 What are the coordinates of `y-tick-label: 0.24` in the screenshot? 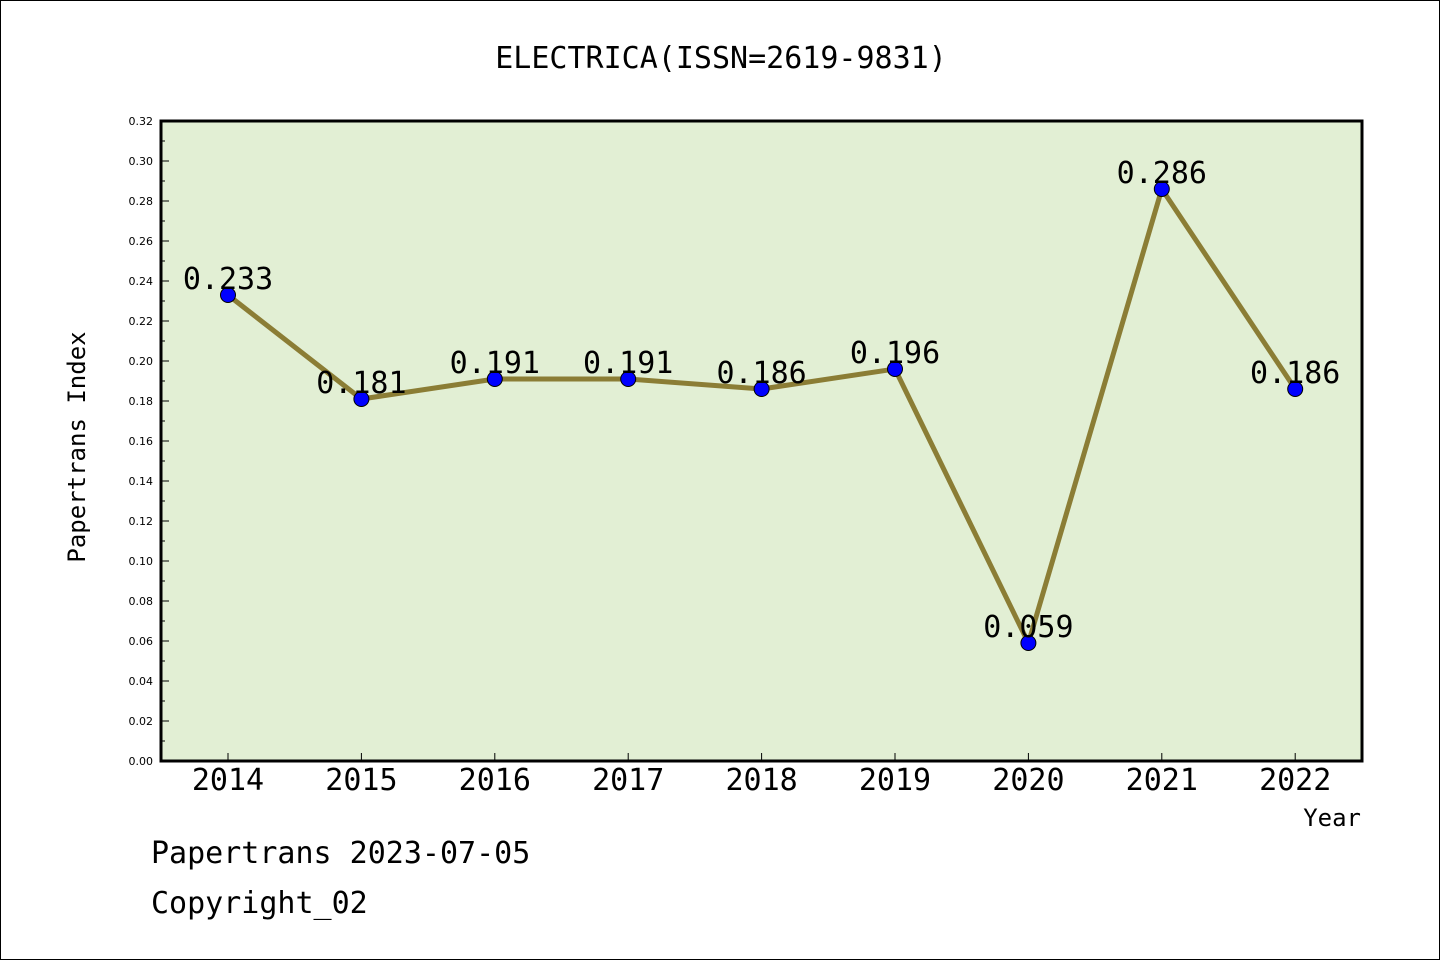 It's located at (141, 281).